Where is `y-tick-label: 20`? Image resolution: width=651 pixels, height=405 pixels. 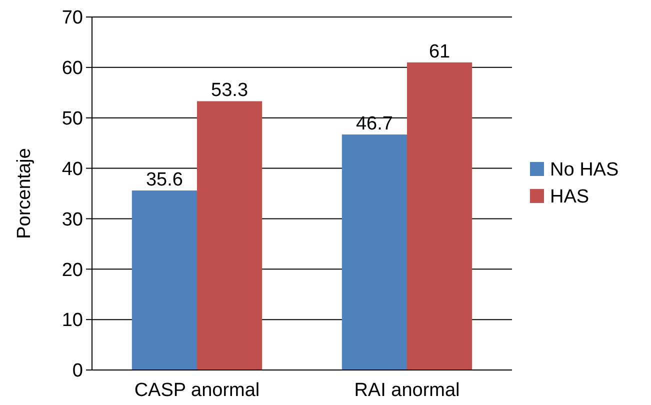
y-tick-label: 20 is located at coordinates (72, 270).